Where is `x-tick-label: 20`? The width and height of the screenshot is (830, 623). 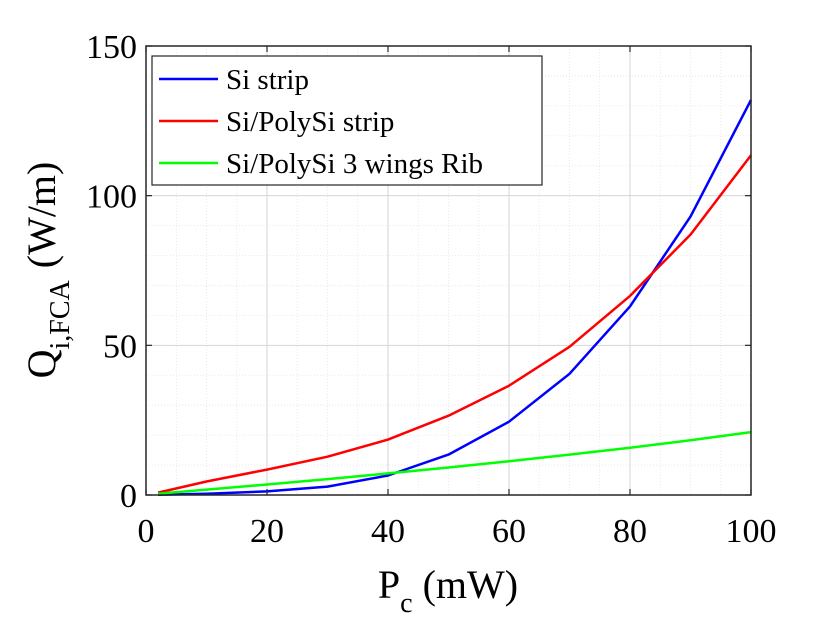 x-tick-label: 20 is located at coordinates (267, 531).